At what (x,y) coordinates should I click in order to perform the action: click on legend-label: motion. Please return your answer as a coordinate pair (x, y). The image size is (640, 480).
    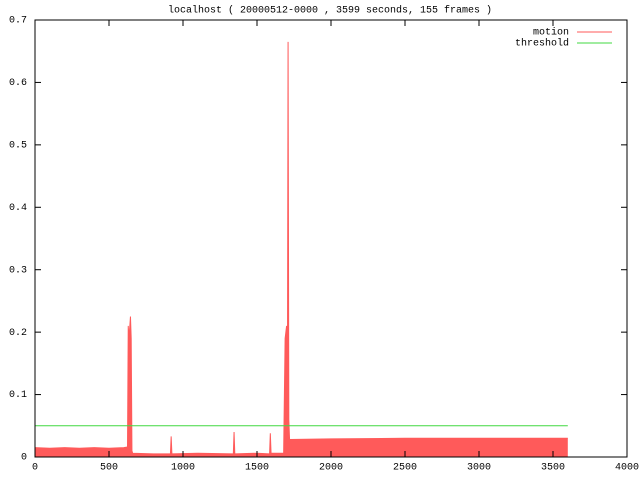
    Looking at the image, I should click on (551, 33).